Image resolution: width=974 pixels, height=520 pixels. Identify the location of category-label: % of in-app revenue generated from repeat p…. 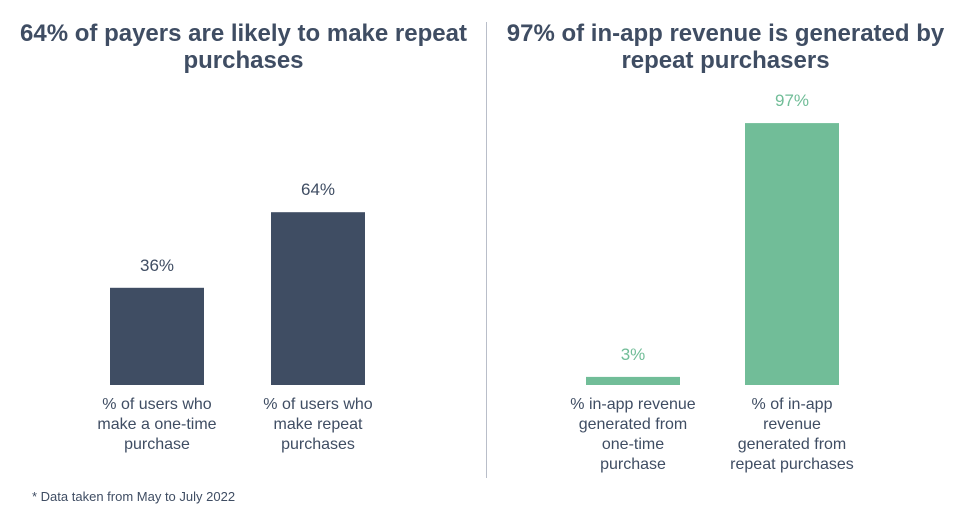
(792, 434).